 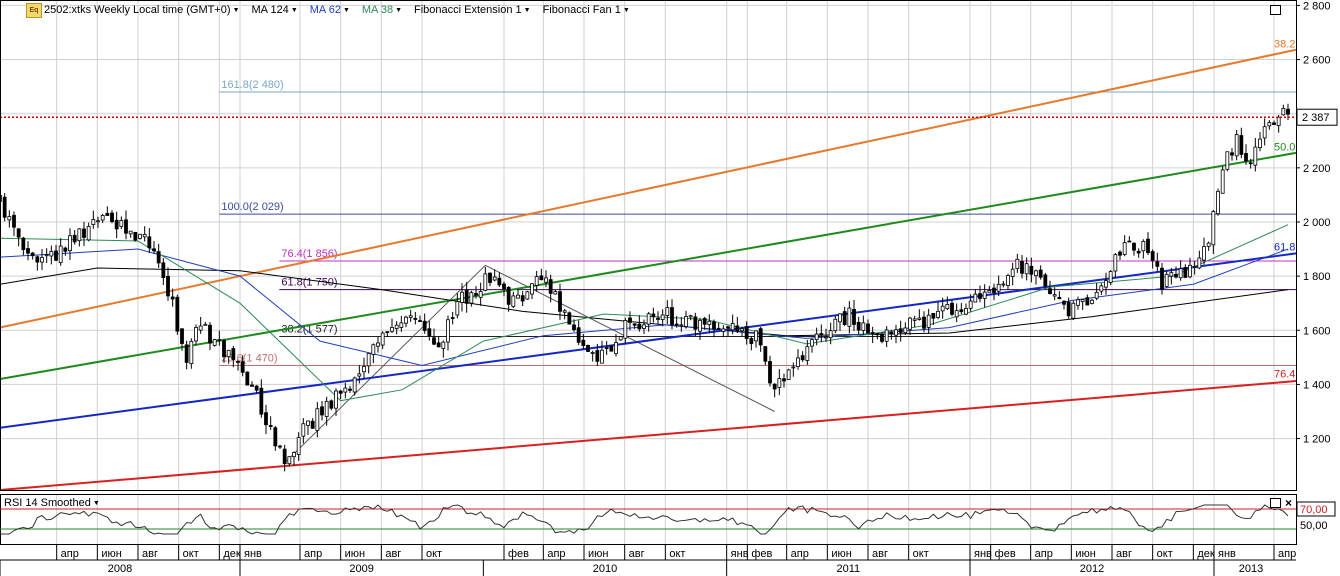 I want to click on x-tick-label: авг, so click(x=393, y=554).